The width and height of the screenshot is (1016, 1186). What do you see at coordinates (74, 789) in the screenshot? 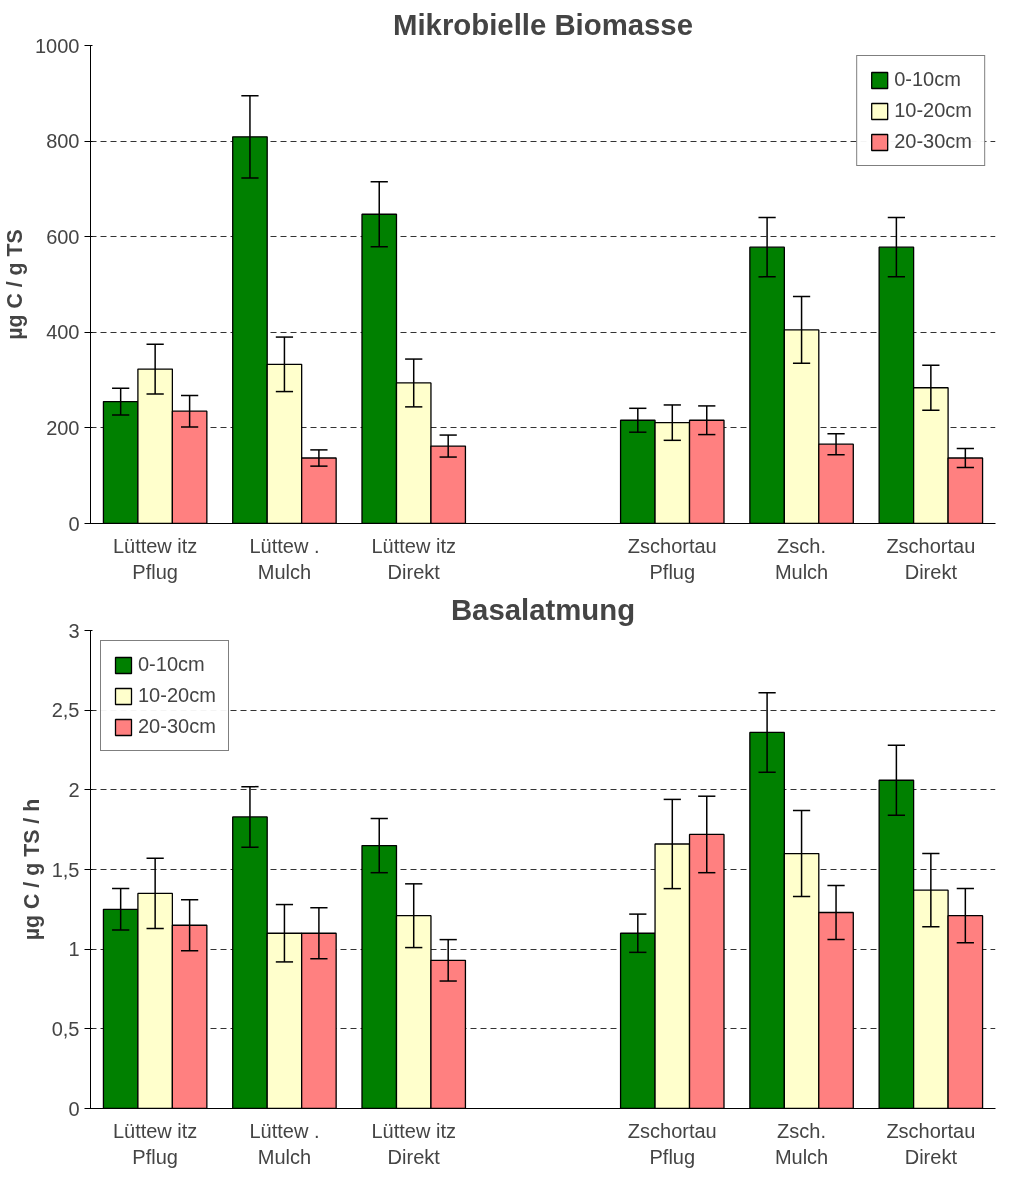
I see `y-tick-label: 2` at bounding box center [74, 789].